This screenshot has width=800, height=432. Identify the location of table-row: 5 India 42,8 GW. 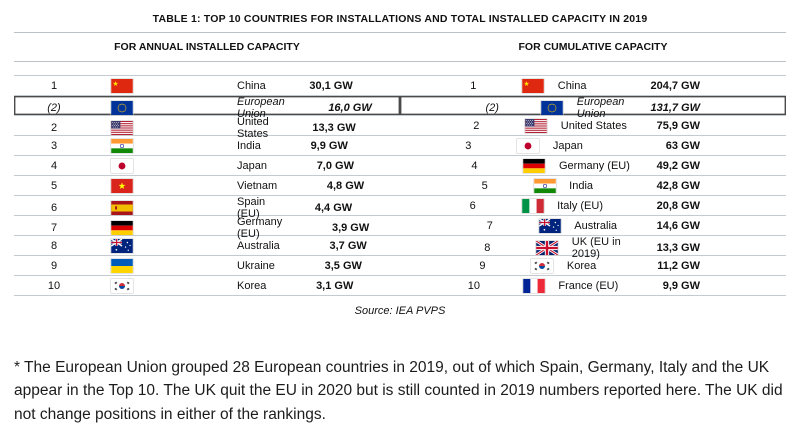
(589, 186).